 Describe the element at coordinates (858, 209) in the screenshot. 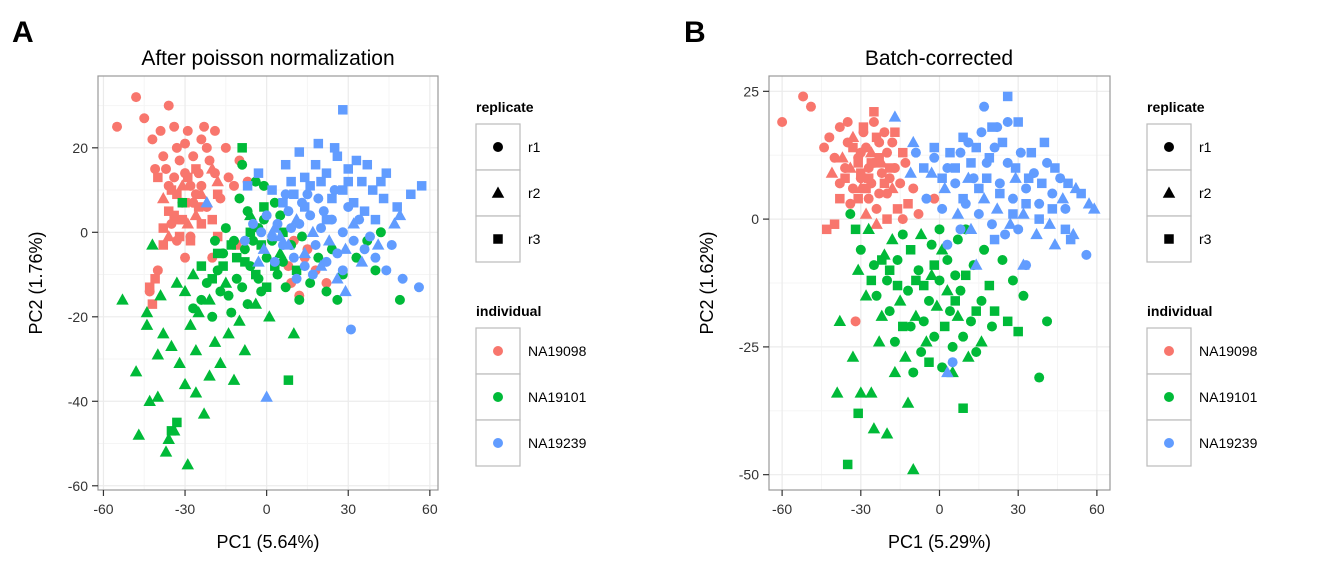

I see `series-NA19098-b` at that location.